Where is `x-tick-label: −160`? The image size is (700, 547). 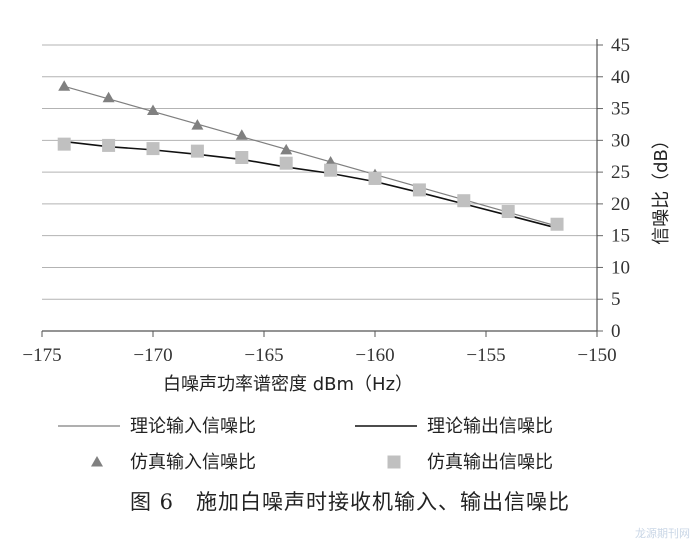
x-tick-label: −160 is located at coordinates (374, 355).